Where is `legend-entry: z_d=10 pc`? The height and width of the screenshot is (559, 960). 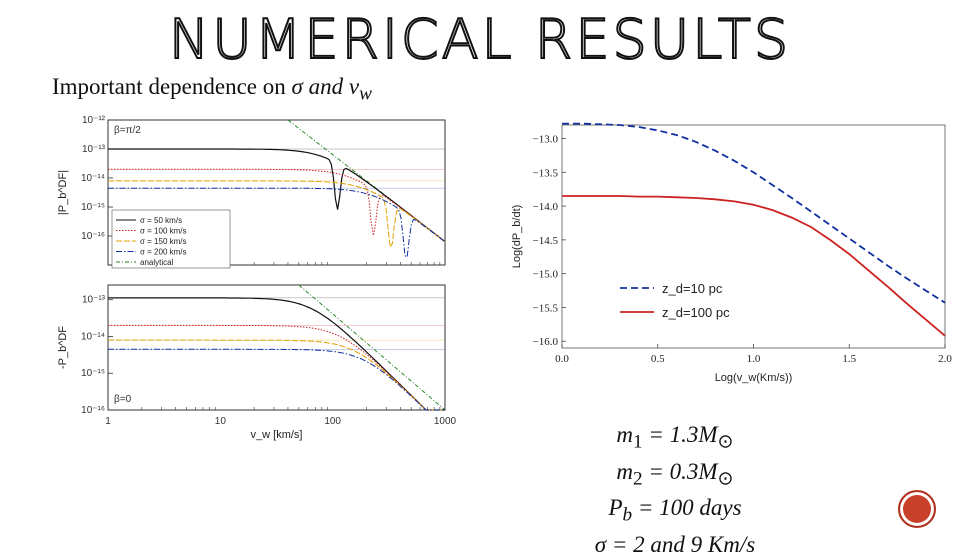 legend-entry: z_d=10 pc is located at coordinates (692, 288).